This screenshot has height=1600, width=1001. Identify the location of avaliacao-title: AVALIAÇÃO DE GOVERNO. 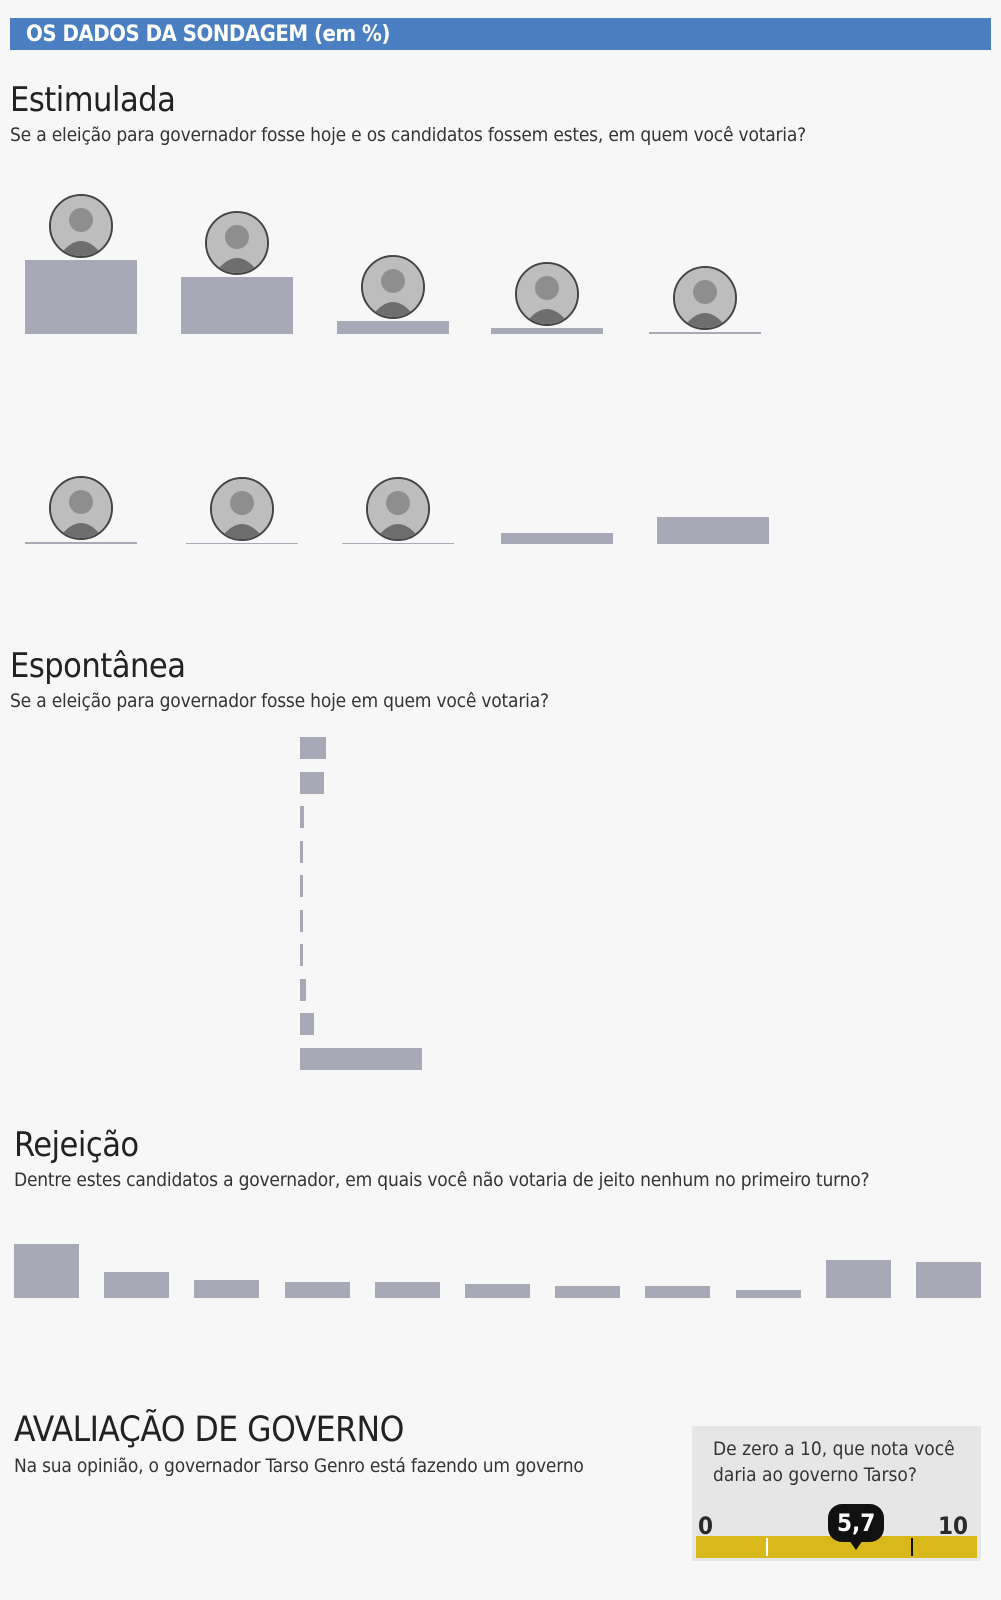
(209, 1430).